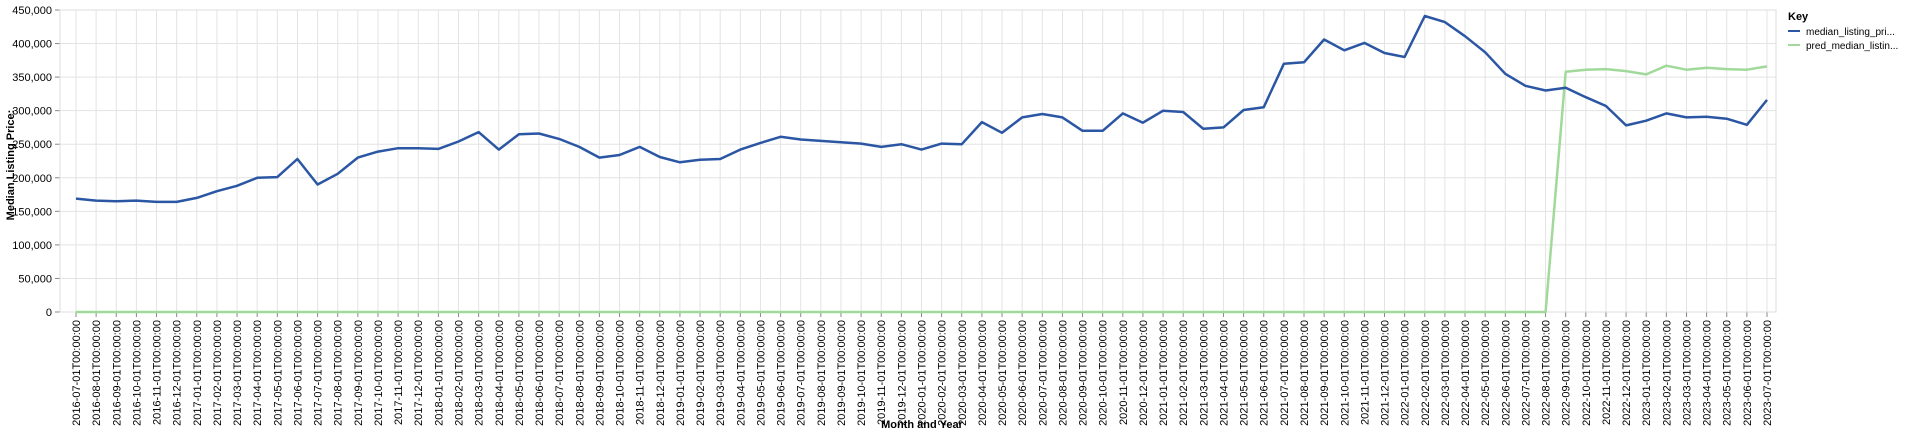  What do you see at coordinates (1124, 372) in the screenshot?
I see `x-tick-label: 2020-11-01T00:00:00` at bounding box center [1124, 372].